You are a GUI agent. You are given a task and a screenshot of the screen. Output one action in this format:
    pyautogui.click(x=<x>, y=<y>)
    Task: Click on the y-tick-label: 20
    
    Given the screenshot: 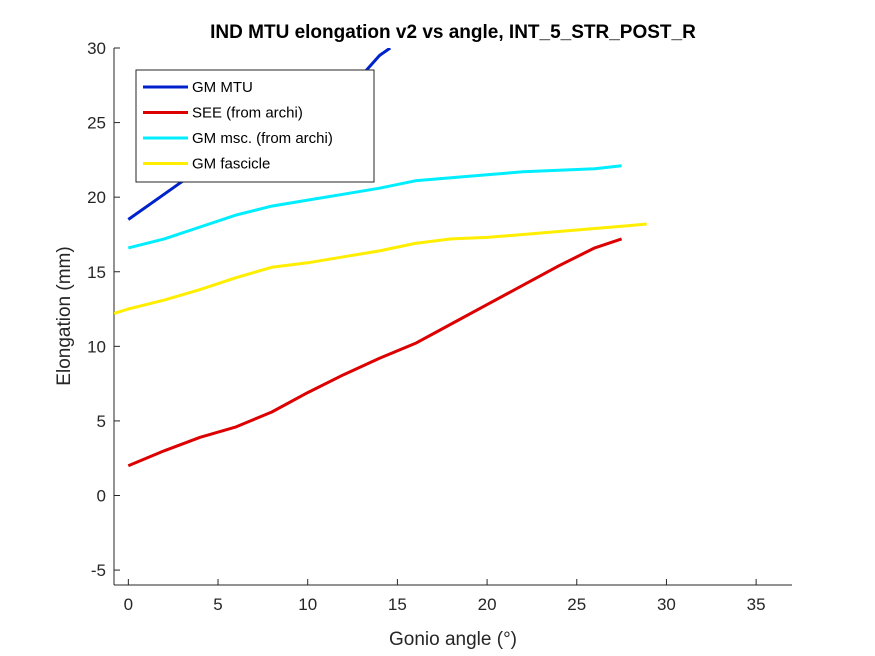 What is the action you would take?
    pyautogui.click(x=96, y=197)
    